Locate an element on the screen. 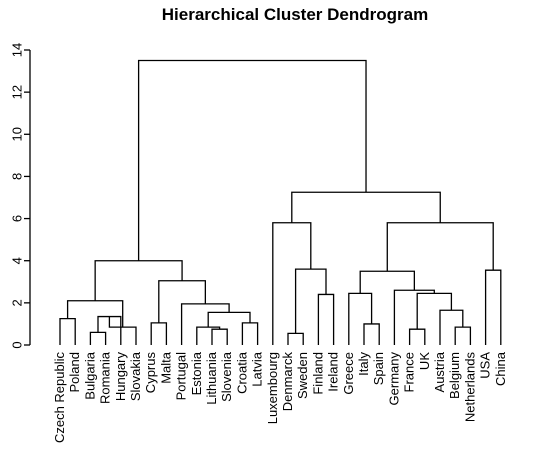 The width and height of the screenshot is (550, 466). leaf-label: Estonia is located at coordinates (196, 373).